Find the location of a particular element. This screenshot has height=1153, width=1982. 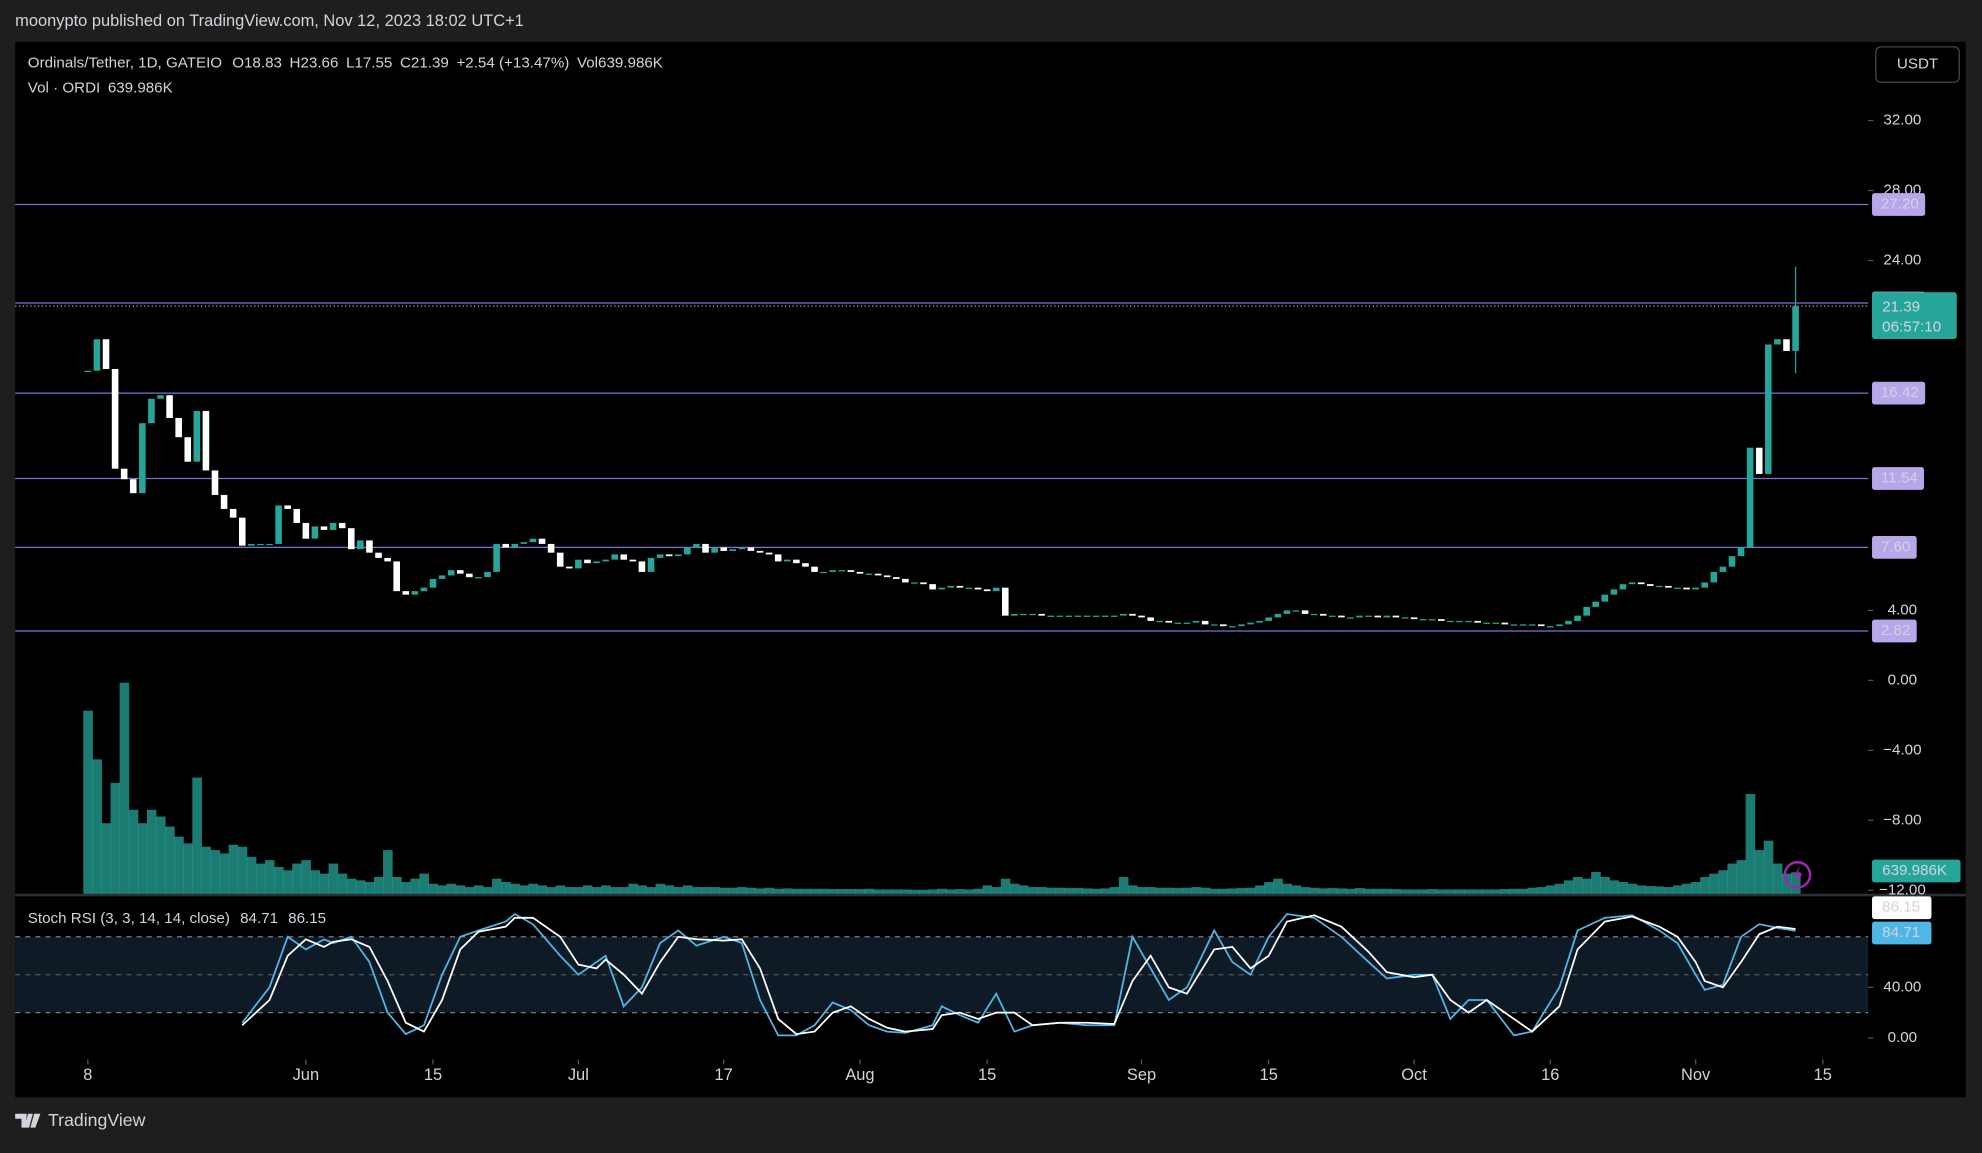

currency-button is located at coordinates (1917, 64).